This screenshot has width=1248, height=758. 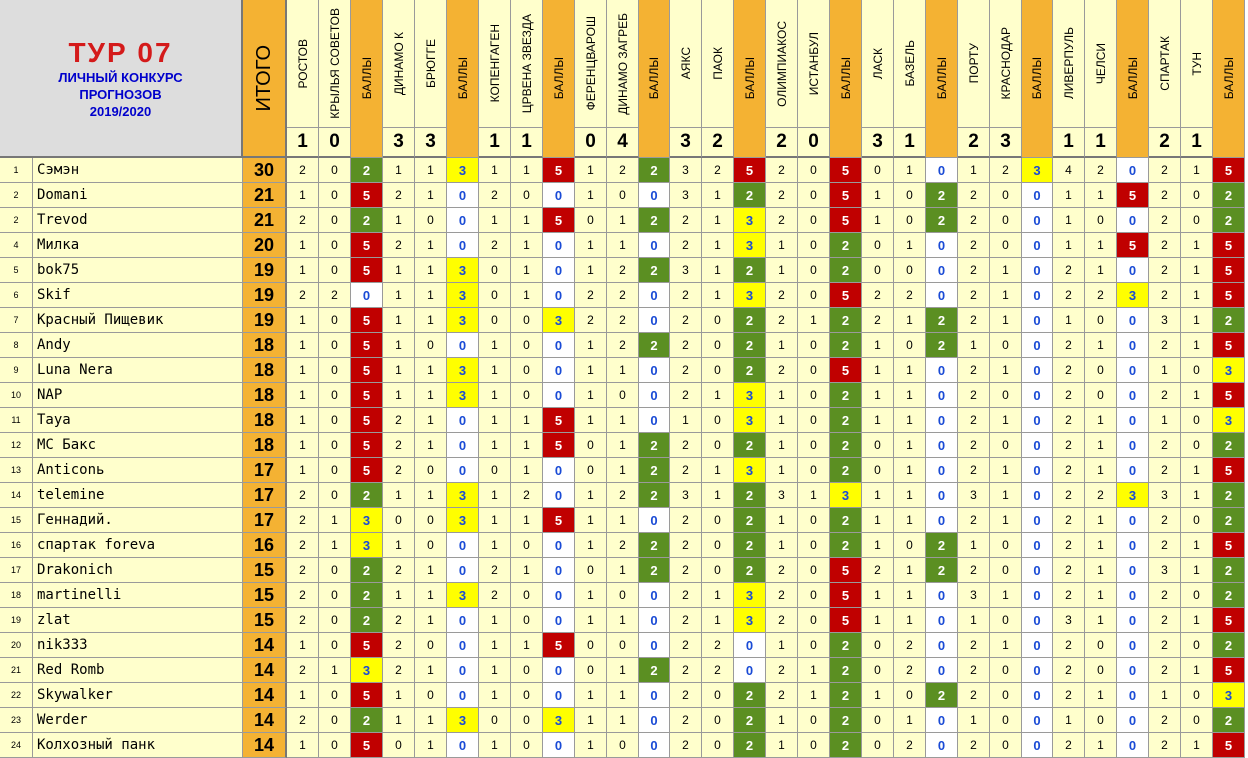 I want to click on home-team-header: ЛАСК, so click(x=878, y=64).